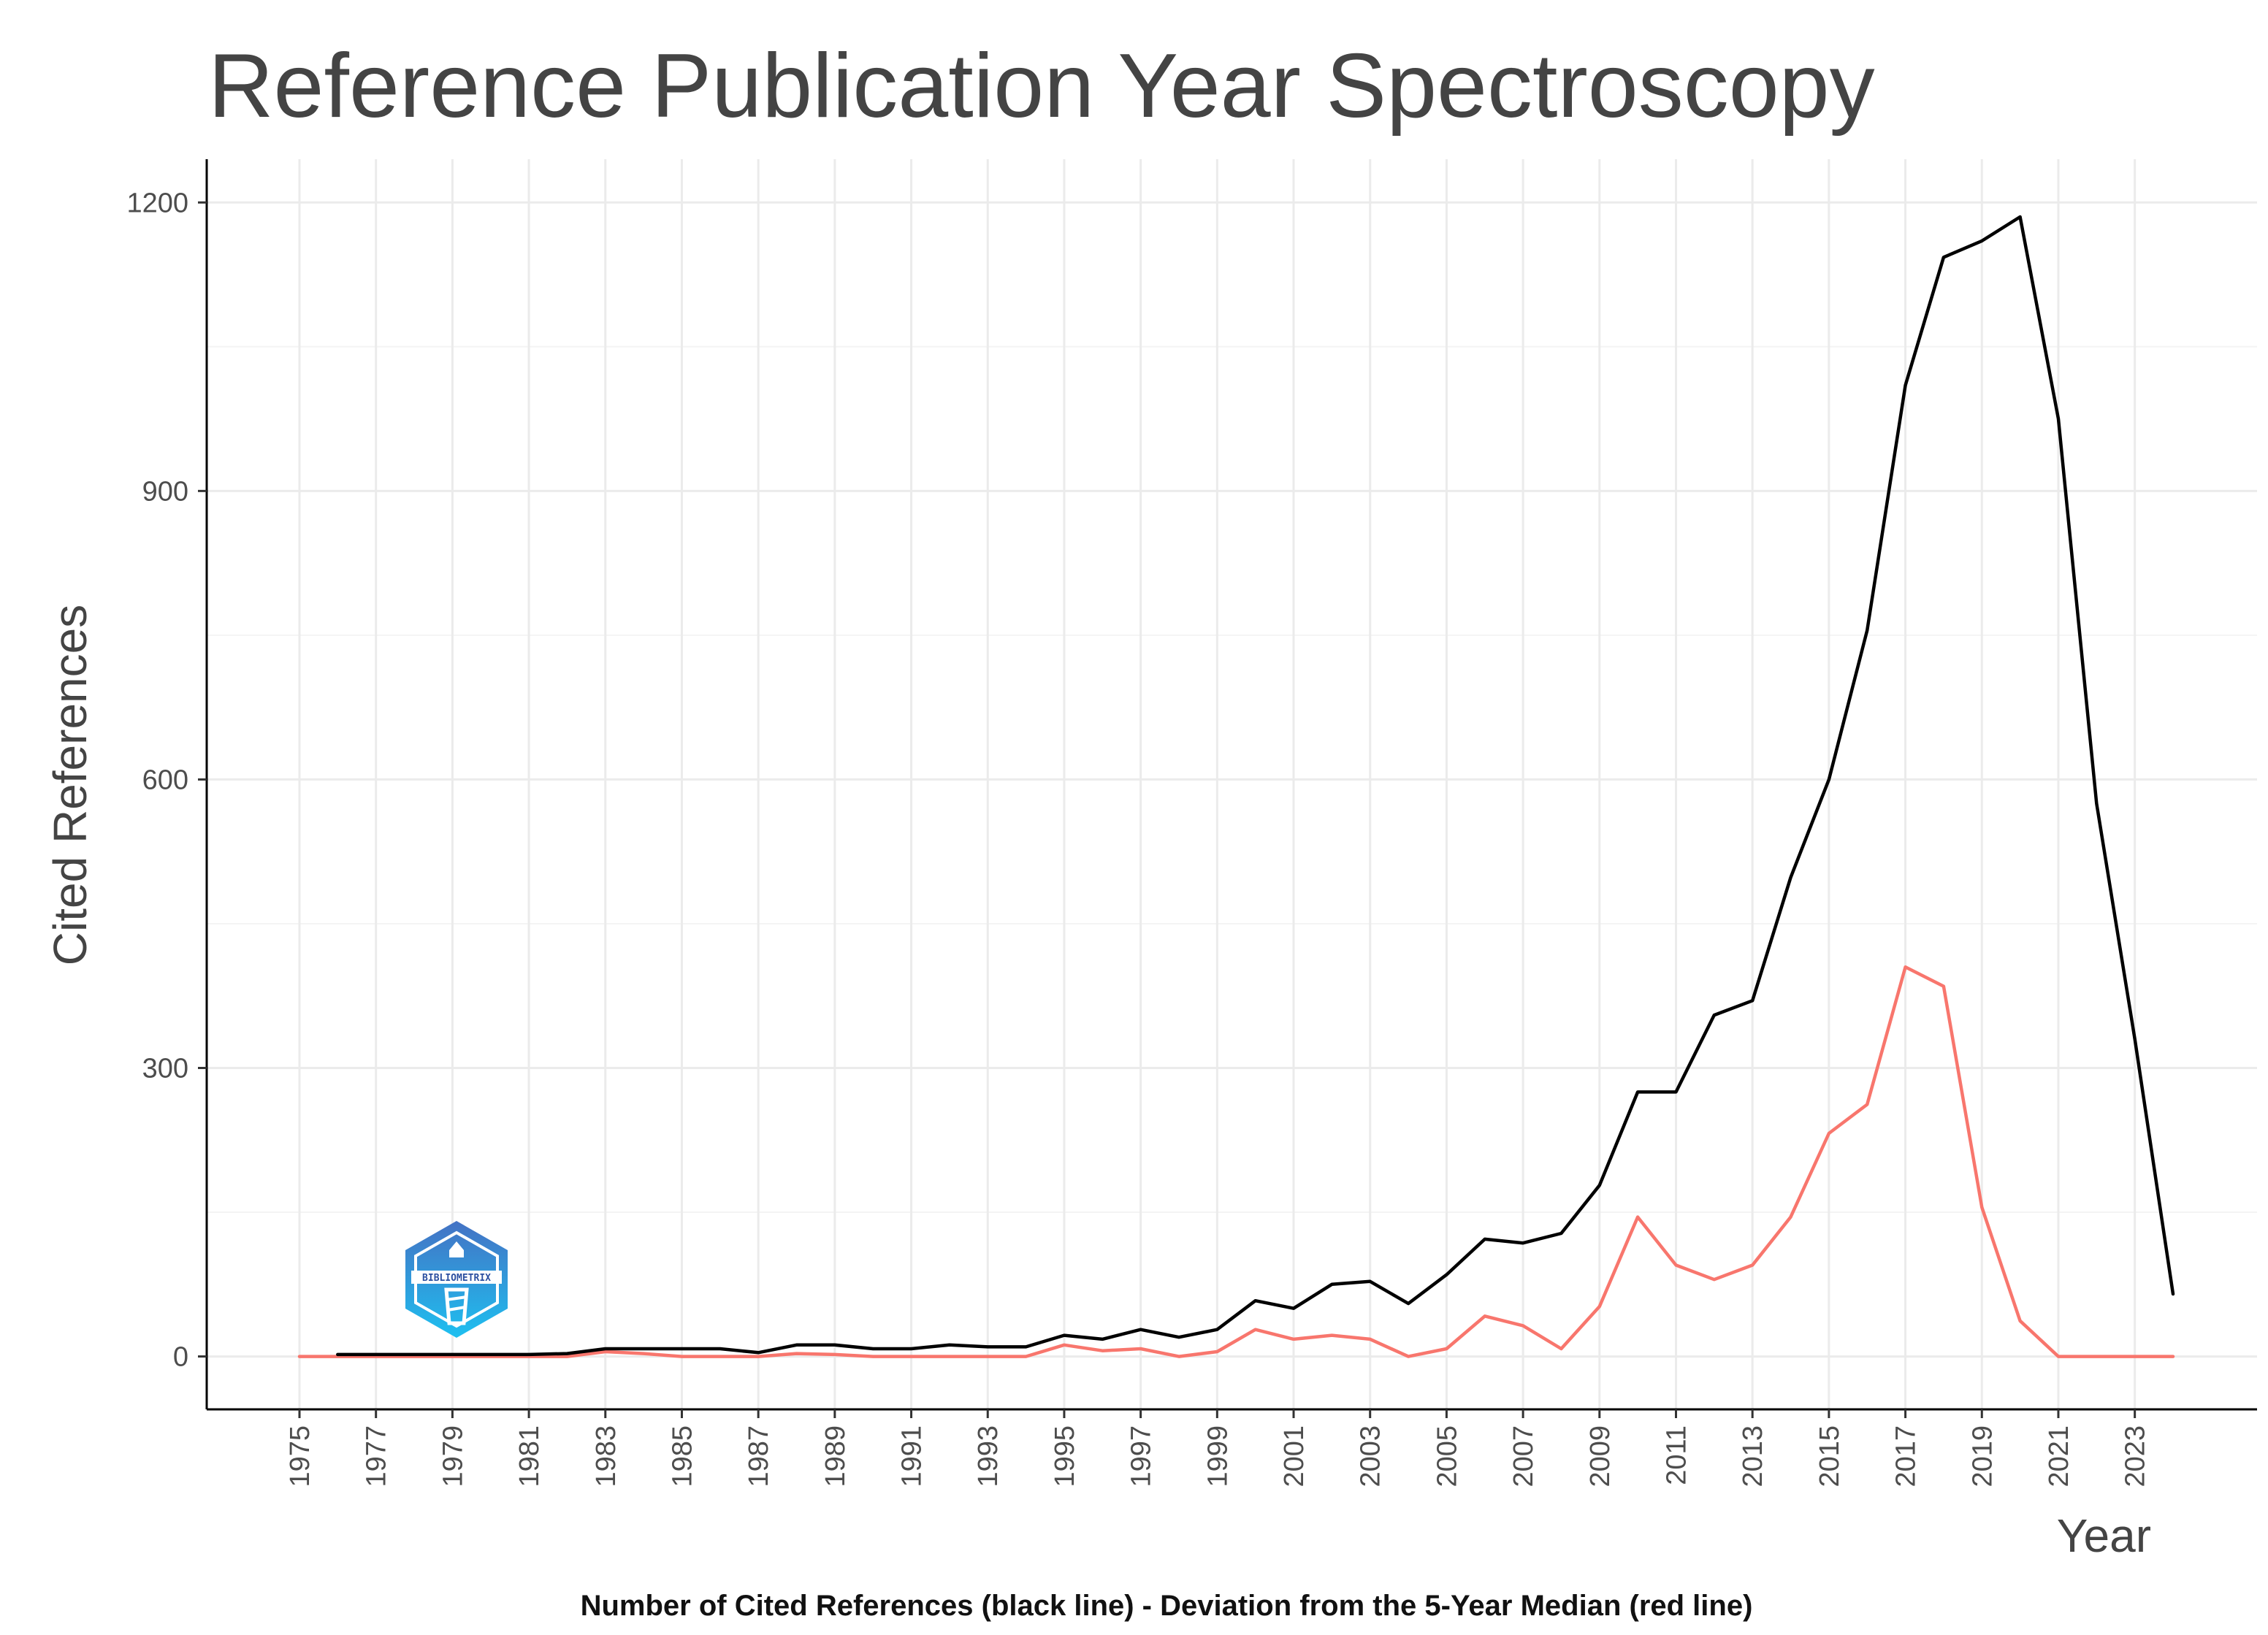 Image resolution: width=2268 pixels, height=1635 pixels. Describe the element at coordinates (456, 1249) in the screenshot. I see `logo-lighthouse-icon` at that location.